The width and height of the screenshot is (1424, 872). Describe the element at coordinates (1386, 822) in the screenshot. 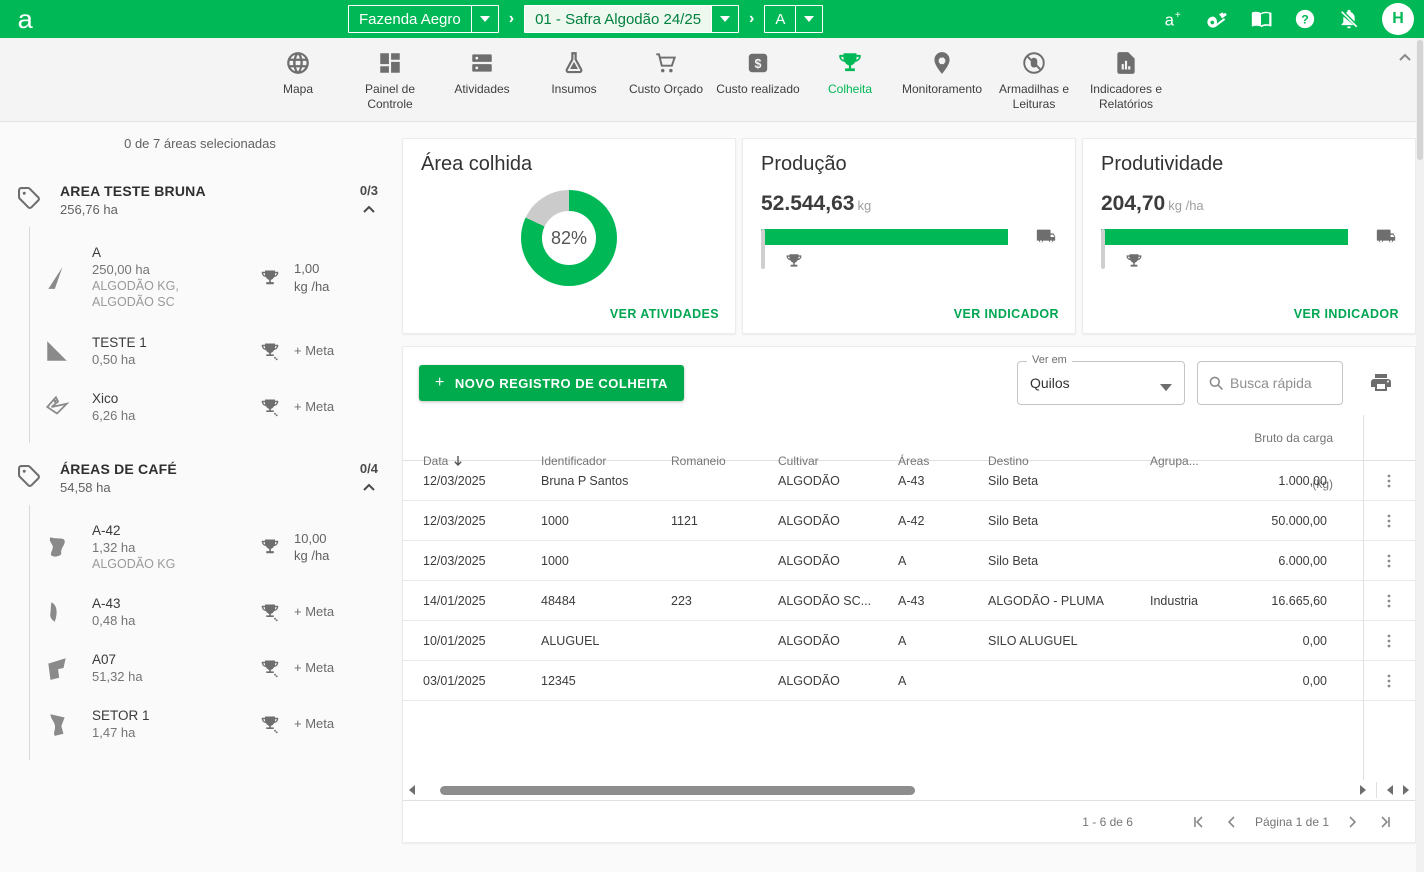

I see `last-page-icon` at that location.